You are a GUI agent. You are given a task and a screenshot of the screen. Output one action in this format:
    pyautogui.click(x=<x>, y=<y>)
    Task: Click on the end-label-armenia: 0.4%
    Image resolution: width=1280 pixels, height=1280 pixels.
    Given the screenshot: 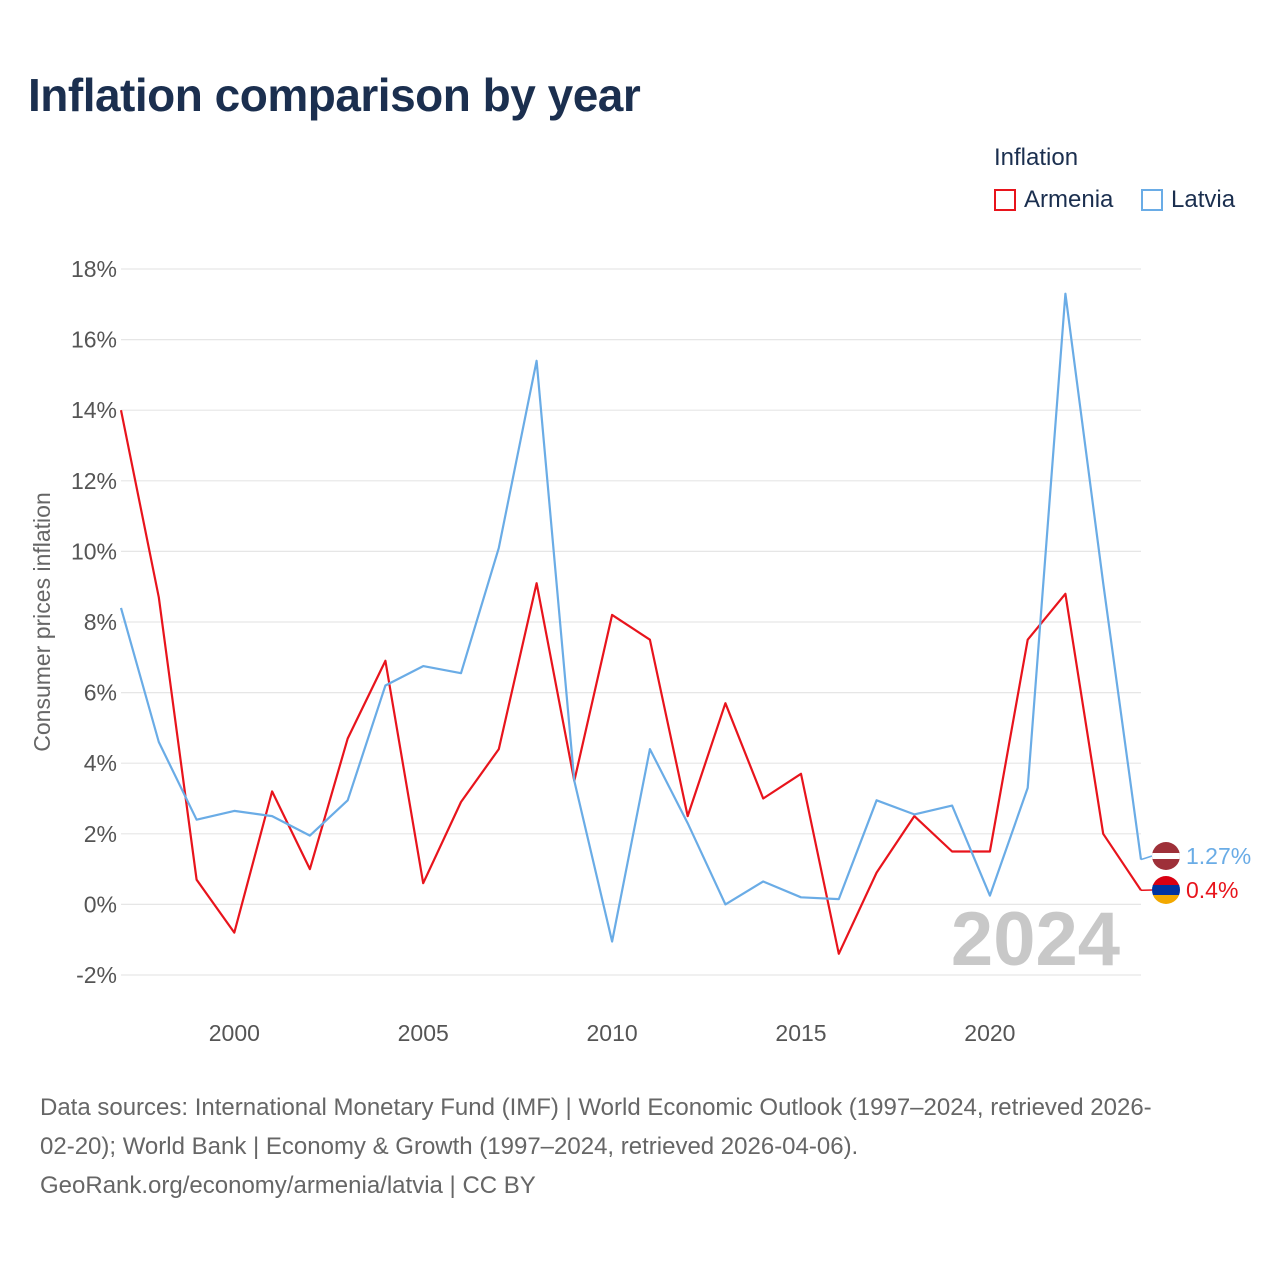 What is the action you would take?
    pyautogui.click(x=1212, y=890)
    